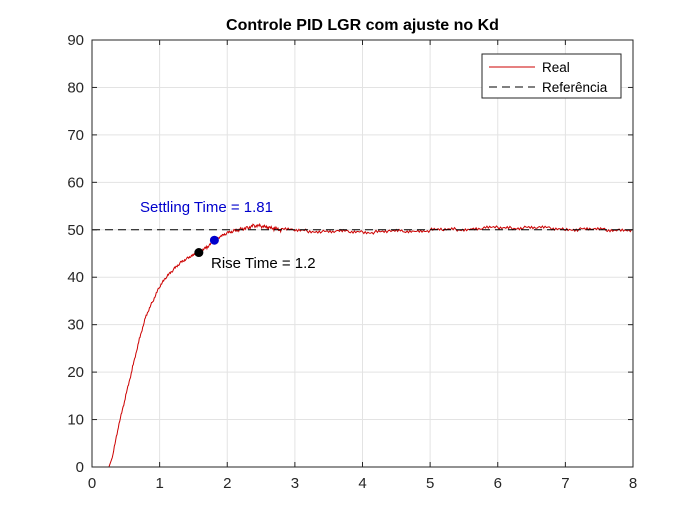 The height and width of the screenshot is (525, 700). Describe the element at coordinates (556, 67) in the screenshot. I see `legend-label: Real` at that location.